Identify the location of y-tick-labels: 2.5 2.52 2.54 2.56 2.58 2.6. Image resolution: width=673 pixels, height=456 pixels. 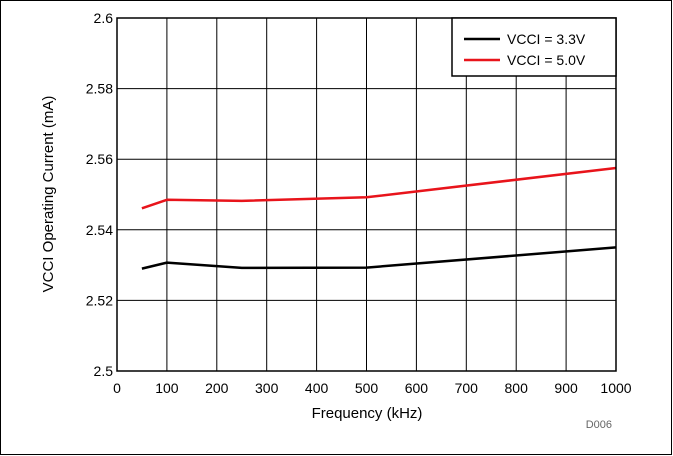
(99, 194).